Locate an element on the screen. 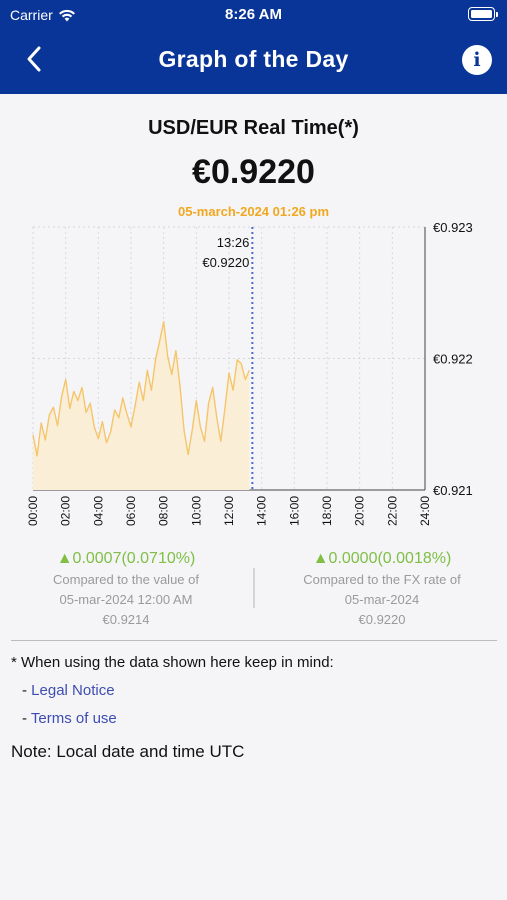 The height and width of the screenshot is (900, 507). battery-icon is located at coordinates (483, 14).